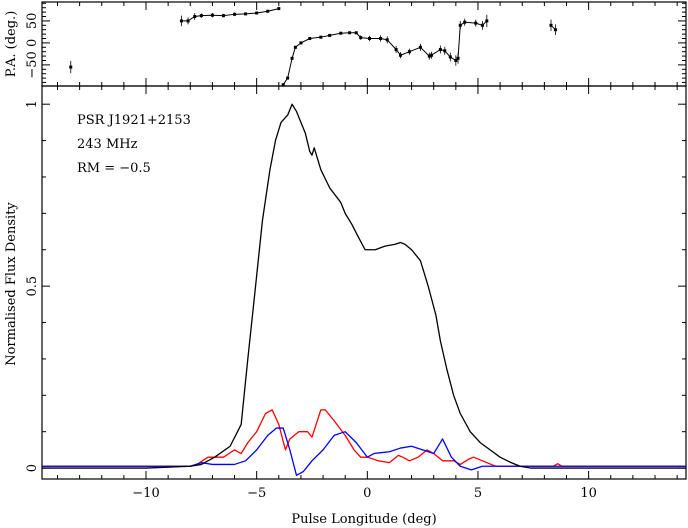 This screenshot has width=688, height=528. What do you see at coordinates (32, 468) in the screenshot?
I see `profile-ytick-label: 0` at bounding box center [32, 468].